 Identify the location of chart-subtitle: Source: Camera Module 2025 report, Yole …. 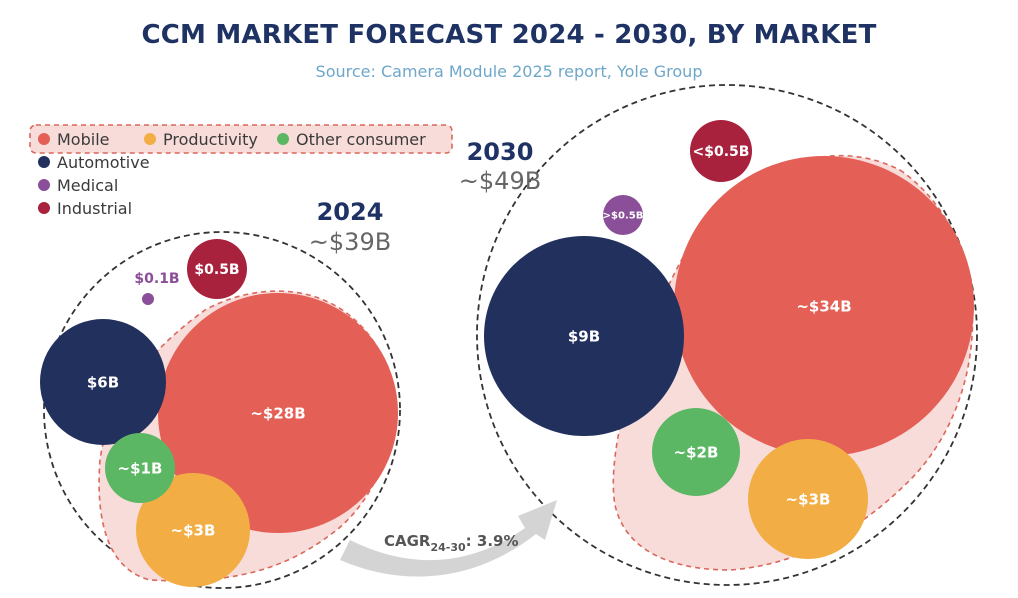
(509, 71).